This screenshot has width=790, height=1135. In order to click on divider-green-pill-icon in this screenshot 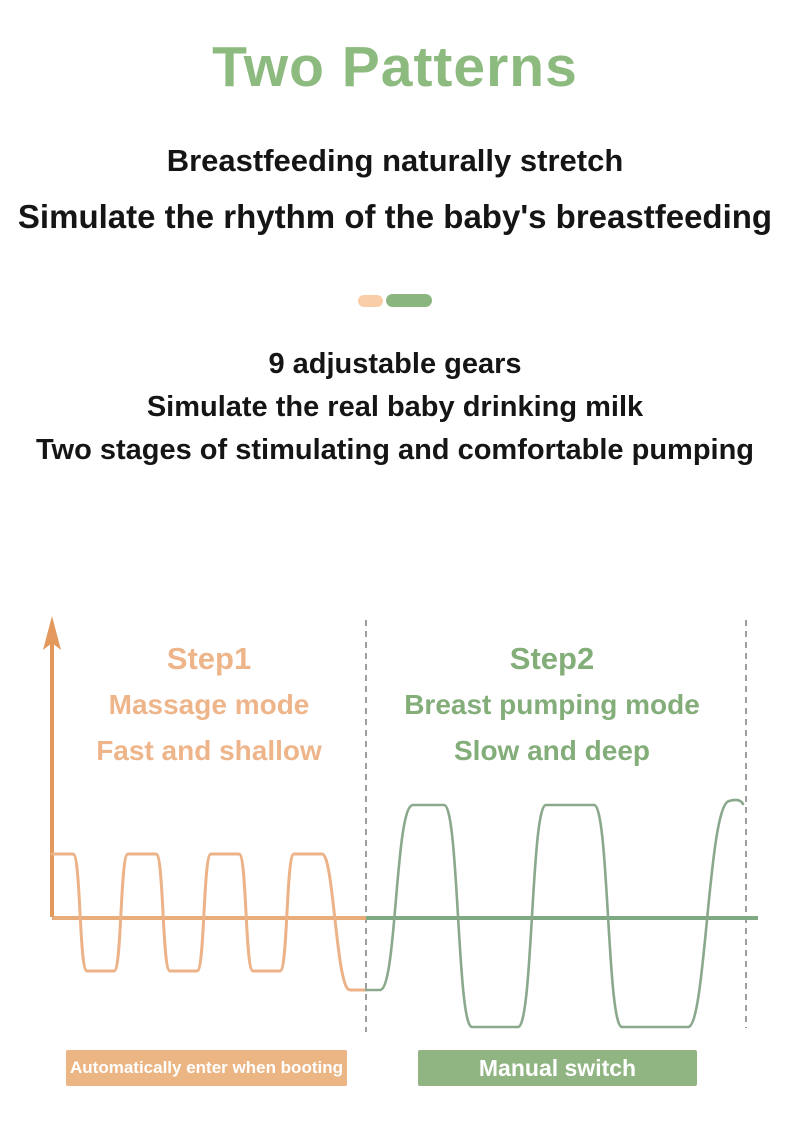, I will do `click(409, 300)`.